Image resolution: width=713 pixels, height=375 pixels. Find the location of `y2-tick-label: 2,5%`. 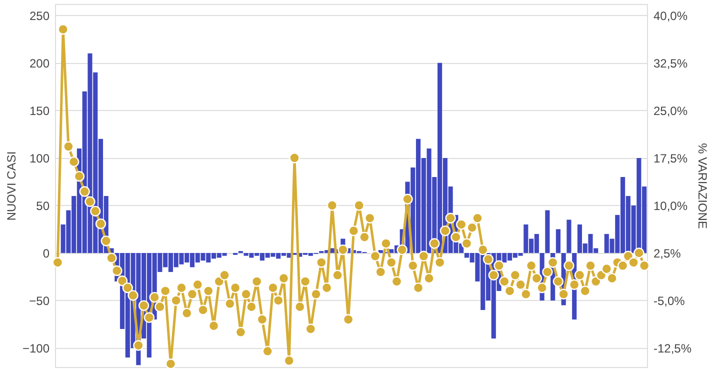

y2-tick-label: 2,5% is located at coordinates (668, 253).